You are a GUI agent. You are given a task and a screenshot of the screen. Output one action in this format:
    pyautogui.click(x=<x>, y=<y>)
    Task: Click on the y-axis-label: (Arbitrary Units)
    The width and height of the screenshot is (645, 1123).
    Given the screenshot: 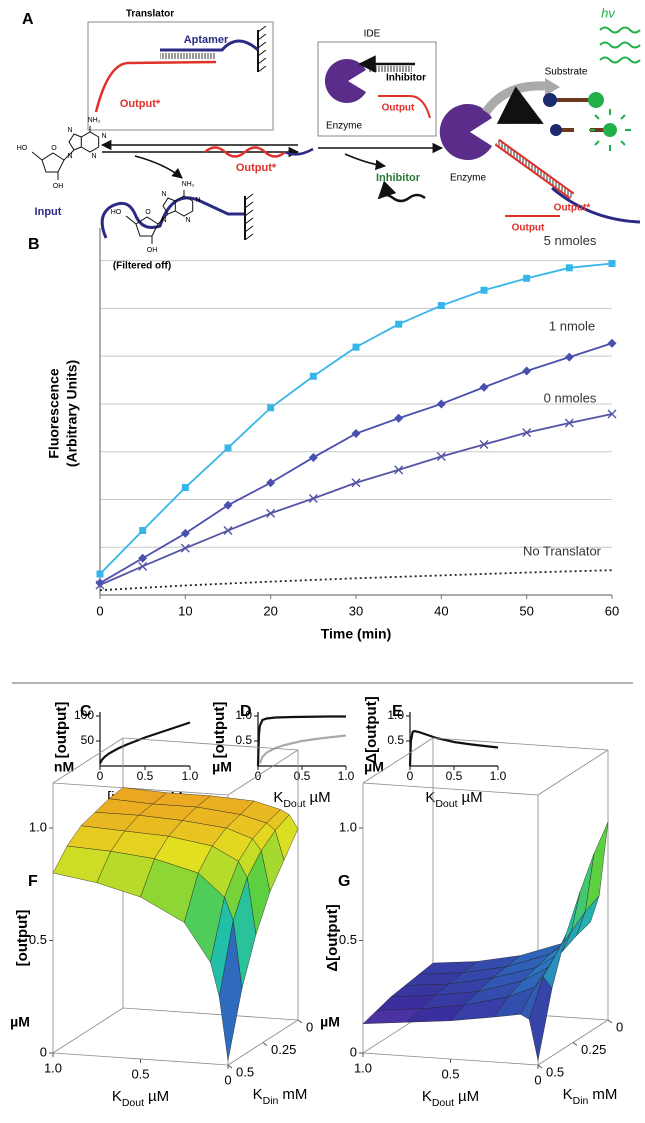 What is the action you would take?
    pyautogui.click(x=72, y=413)
    